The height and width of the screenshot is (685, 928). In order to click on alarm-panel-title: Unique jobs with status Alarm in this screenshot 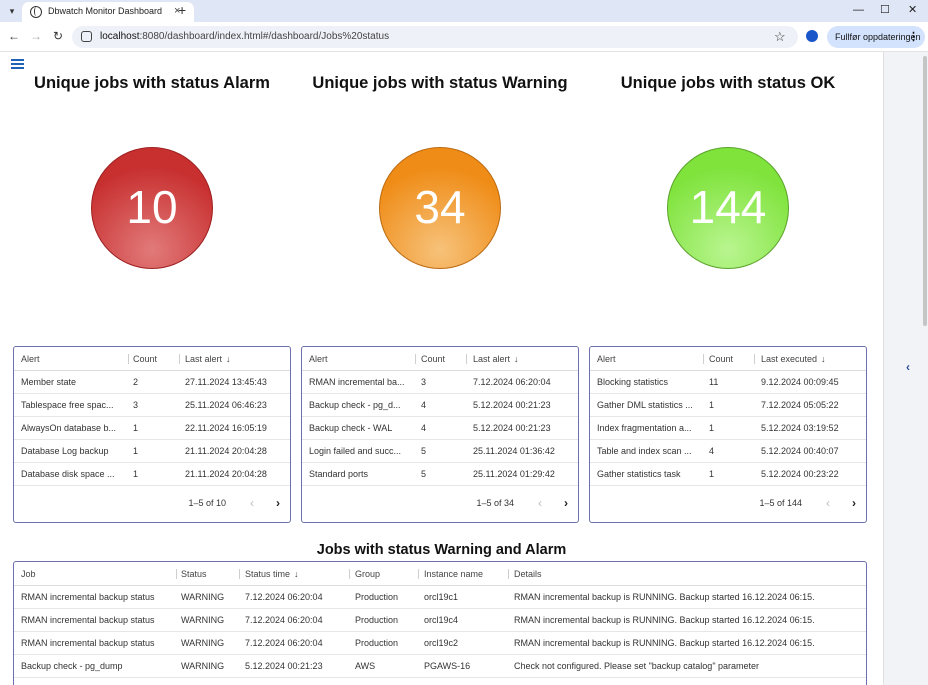, I will do `click(152, 83)`.